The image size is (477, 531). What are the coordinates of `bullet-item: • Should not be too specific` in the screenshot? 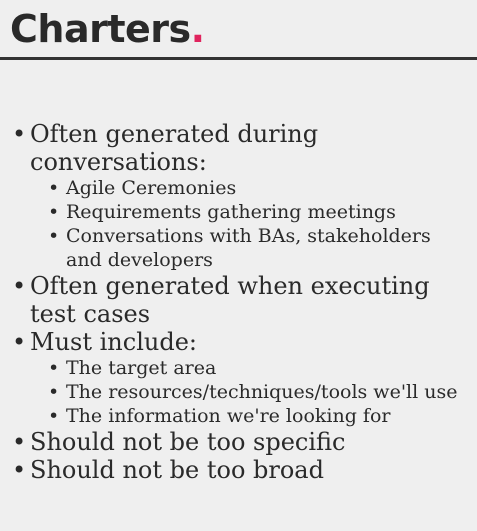 It's located at (242, 442).